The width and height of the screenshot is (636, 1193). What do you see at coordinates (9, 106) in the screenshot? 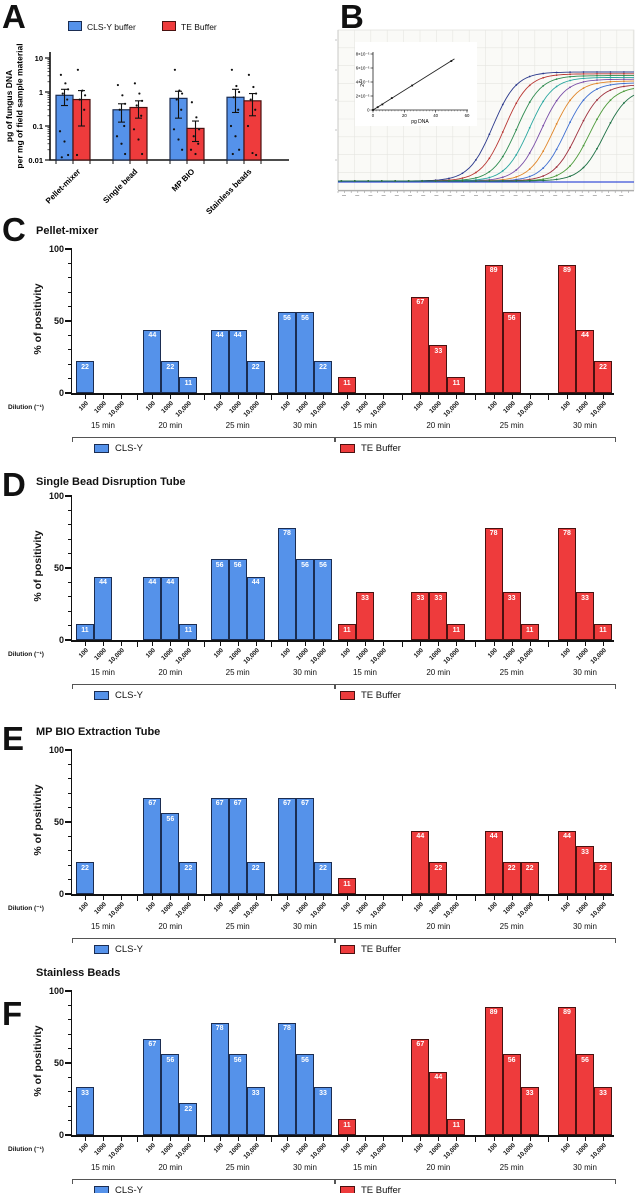
I see `svg-text: pg of fungus DNA` at bounding box center [9, 106].